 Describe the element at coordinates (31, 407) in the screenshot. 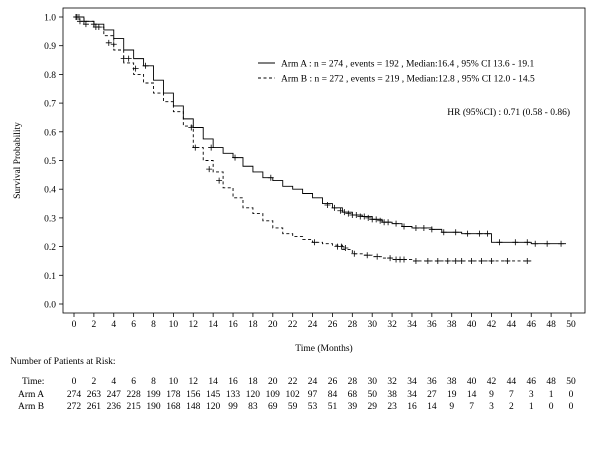

I see `risk-table-row-label: Arm B` at that location.